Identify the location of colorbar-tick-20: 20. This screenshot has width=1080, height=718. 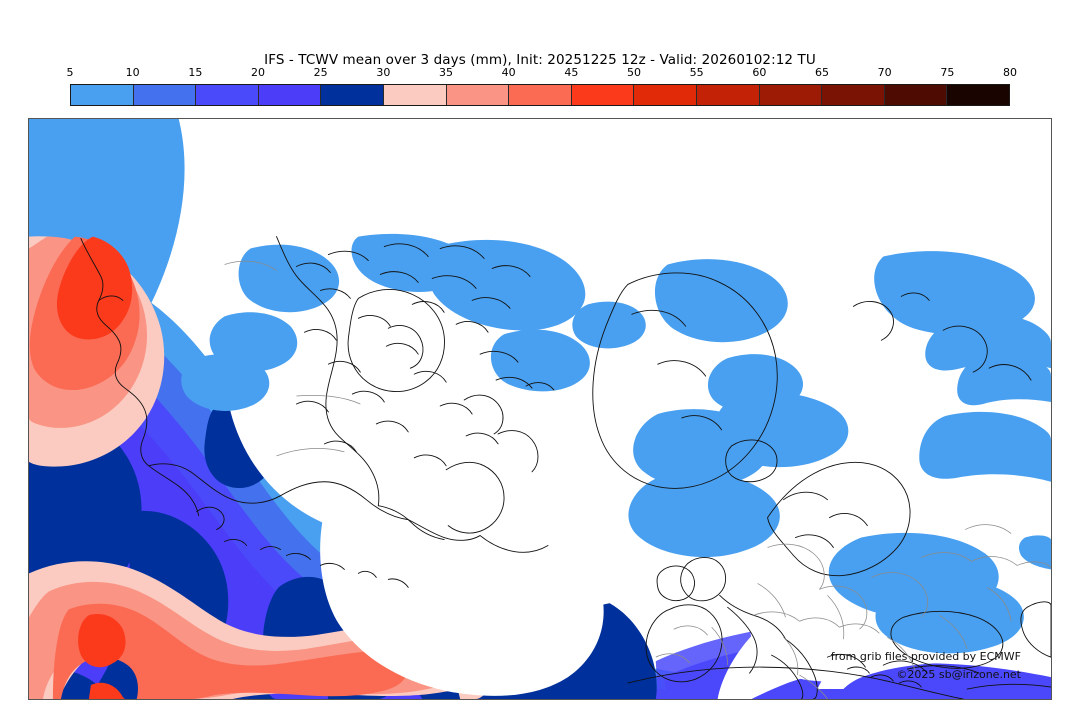
(258, 72).